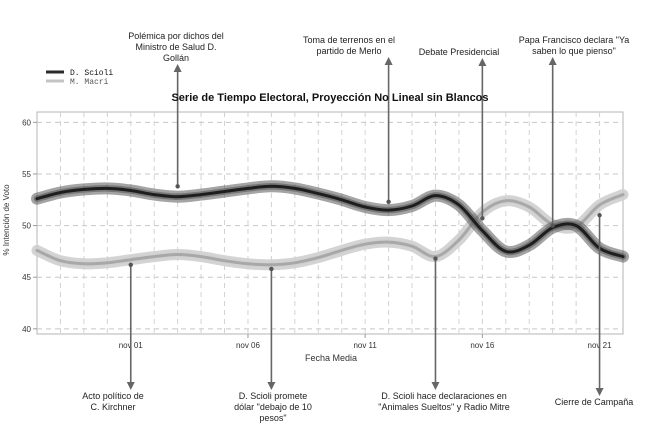 Image resolution: width=650 pixels, height=448 pixels. I want to click on y-tick-label: 55, so click(26, 174).